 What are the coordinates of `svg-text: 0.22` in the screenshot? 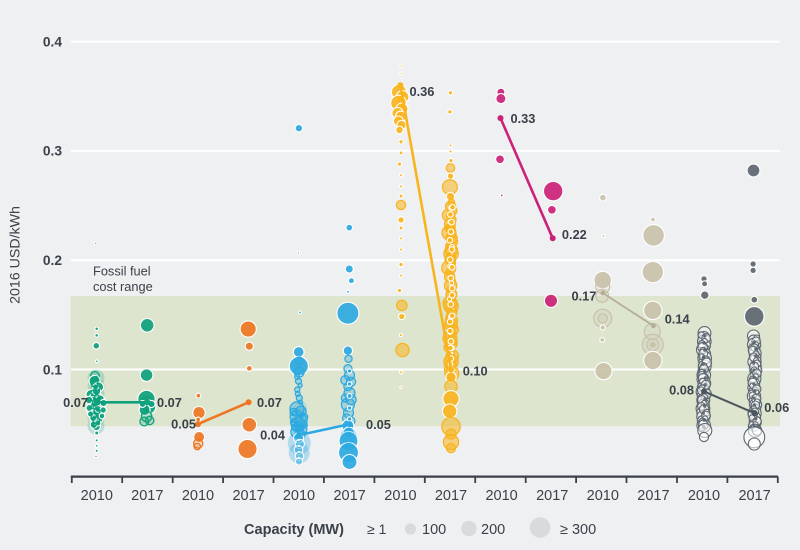 It's located at (574, 234).